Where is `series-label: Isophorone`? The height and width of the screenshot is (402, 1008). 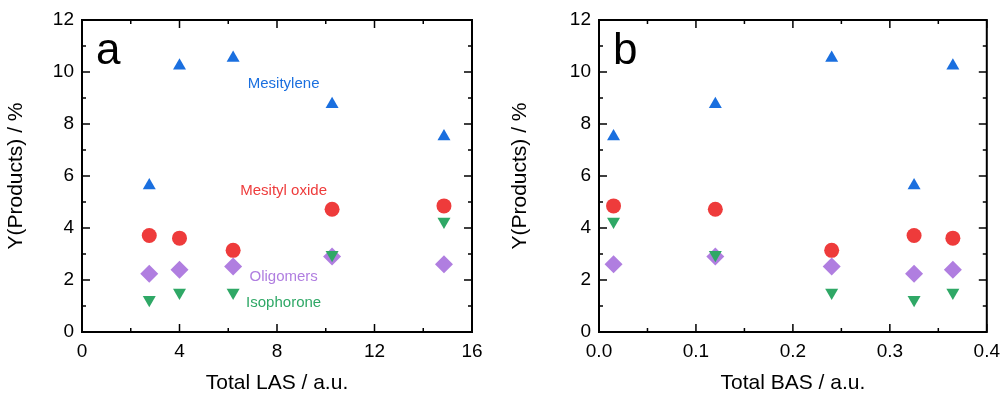
series-label: Isophorone is located at coordinates (284, 301).